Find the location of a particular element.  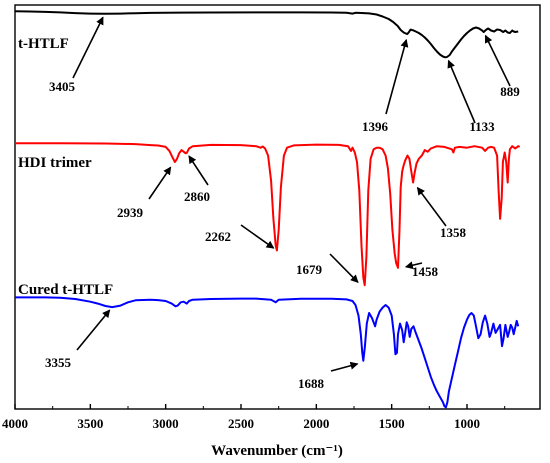

annotation-label: 2939 is located at coordinates (130, 212).